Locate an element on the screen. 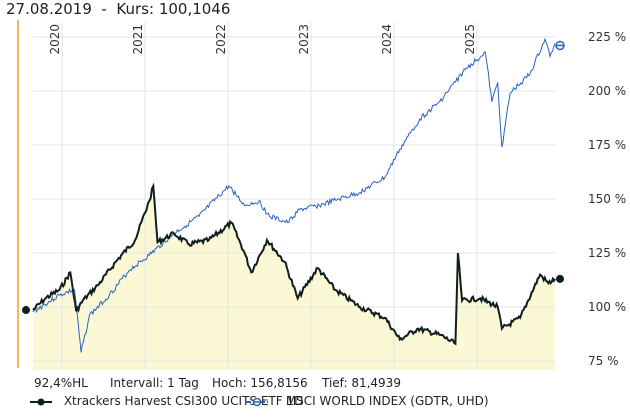  y-tick-label: 175 % is located at coordinates (607, 145).